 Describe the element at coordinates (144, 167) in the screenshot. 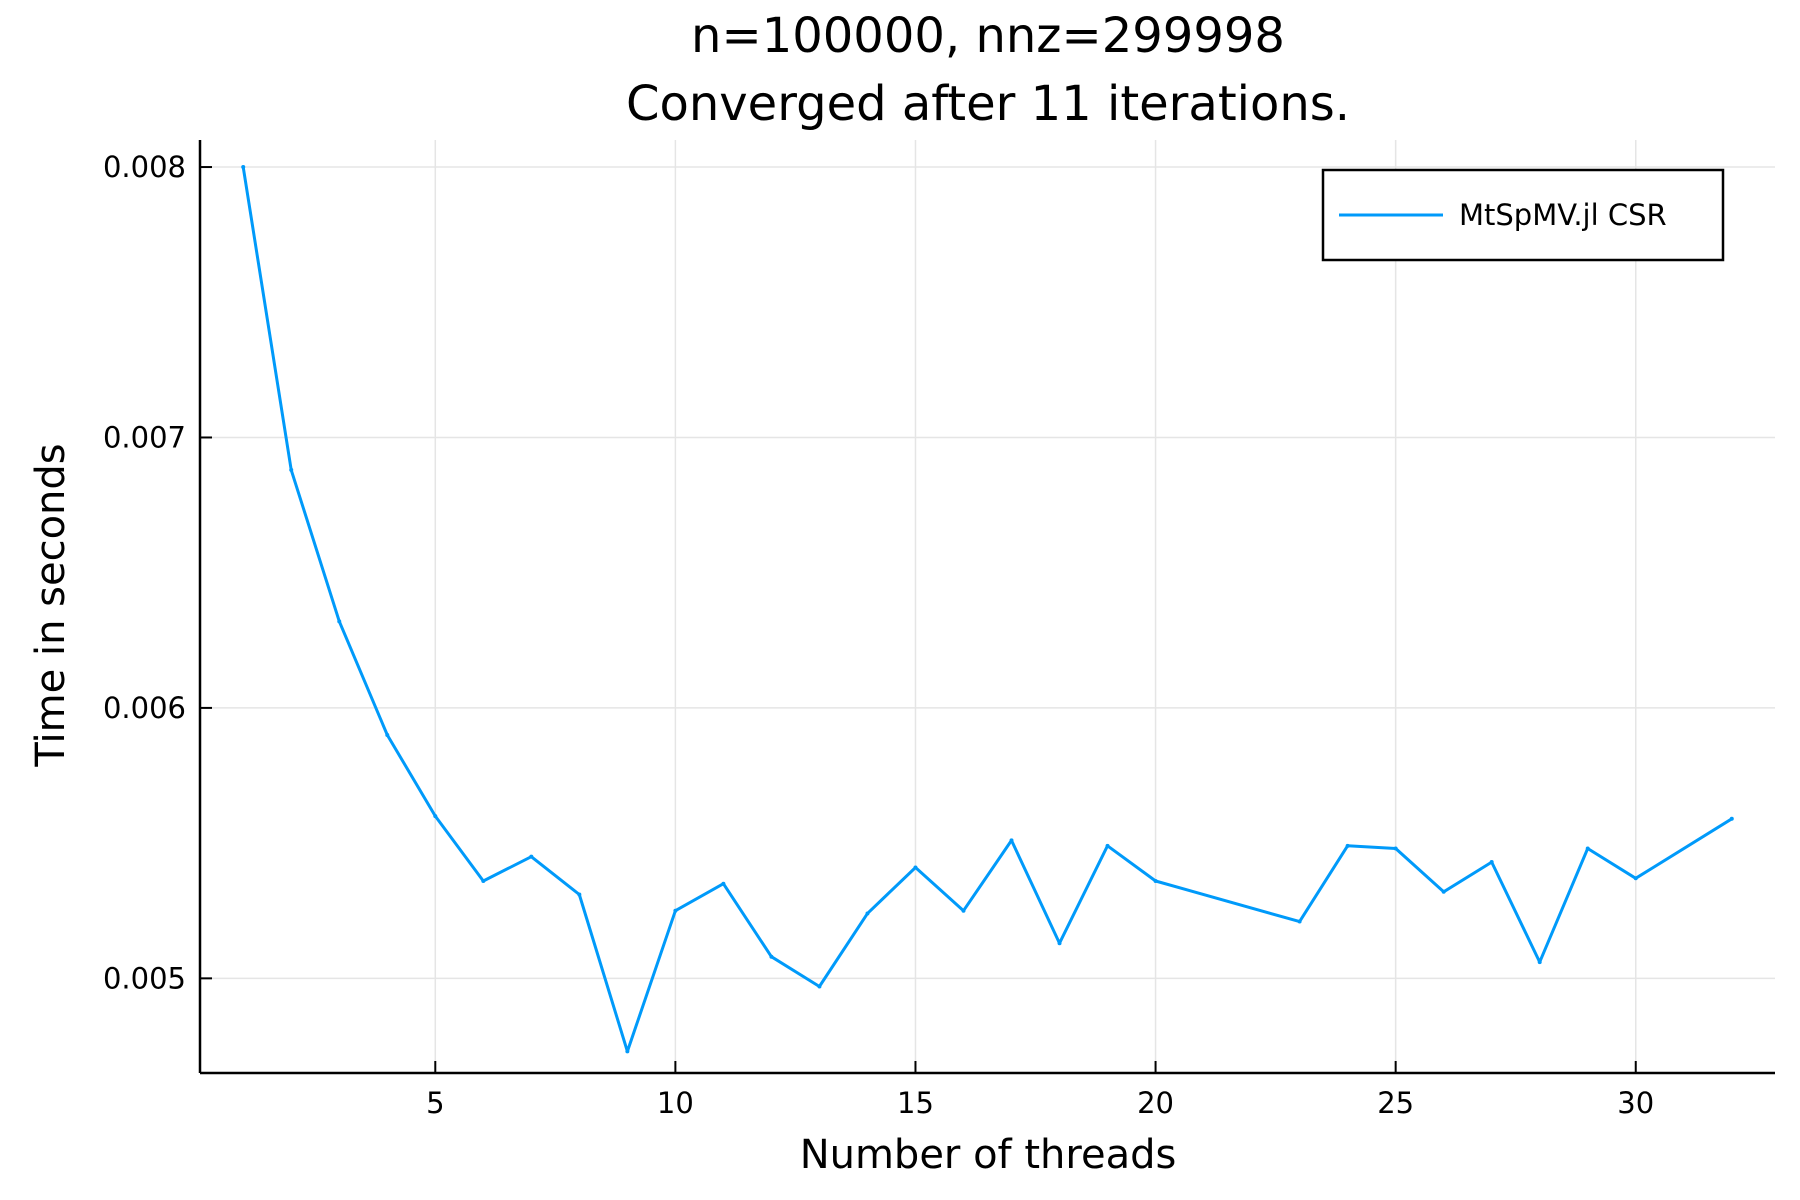

I see `y-tick-label: 0.008` at that location.